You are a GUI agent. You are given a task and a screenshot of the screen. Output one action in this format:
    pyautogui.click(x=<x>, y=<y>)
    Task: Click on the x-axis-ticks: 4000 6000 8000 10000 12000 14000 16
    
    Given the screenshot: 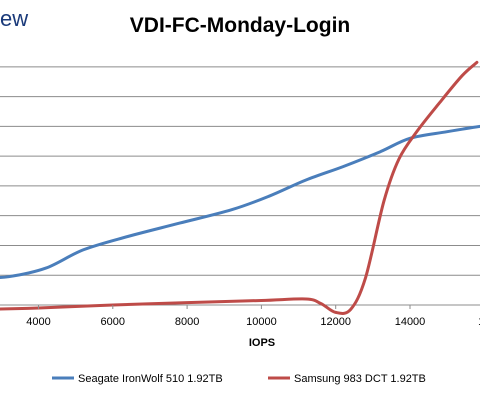 What is the action you would take?
    pyautogui.click(x=253, y=316)
    